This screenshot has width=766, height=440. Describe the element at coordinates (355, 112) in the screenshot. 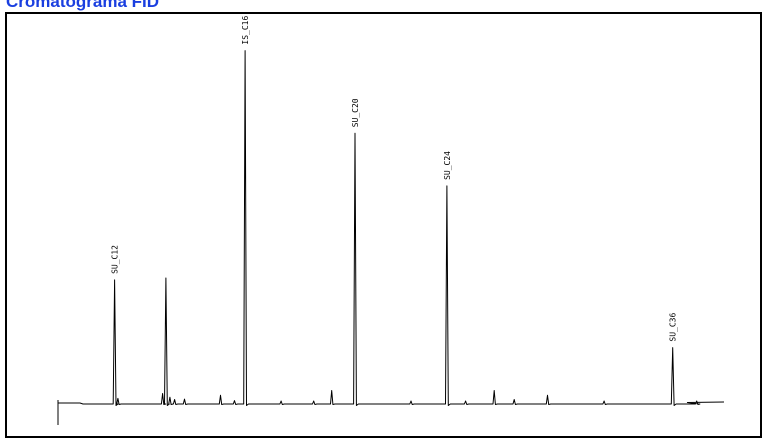

I see `peak-label-su-c20: SU_C20` at that location.